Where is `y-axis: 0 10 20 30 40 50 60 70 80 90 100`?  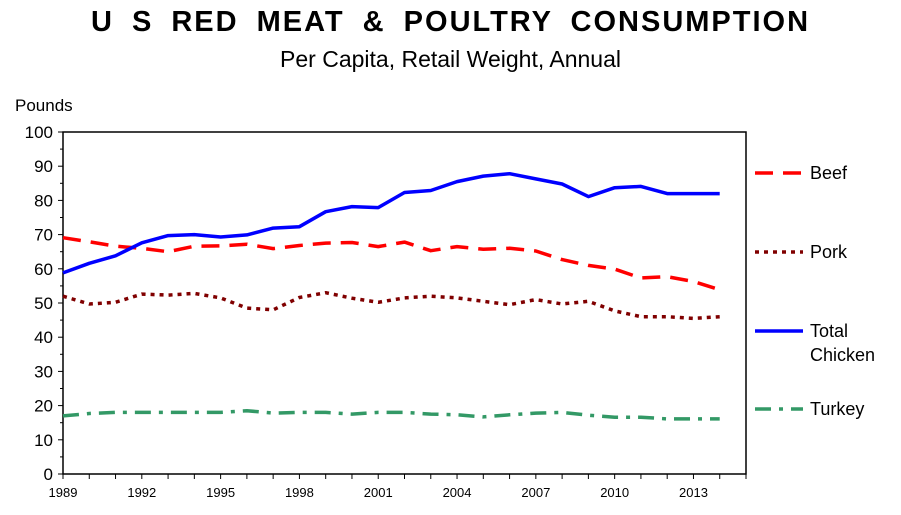
y-axis: 0 10 20 30 40 50 60 70 80 90 100 is located at coordinates (44, 303).